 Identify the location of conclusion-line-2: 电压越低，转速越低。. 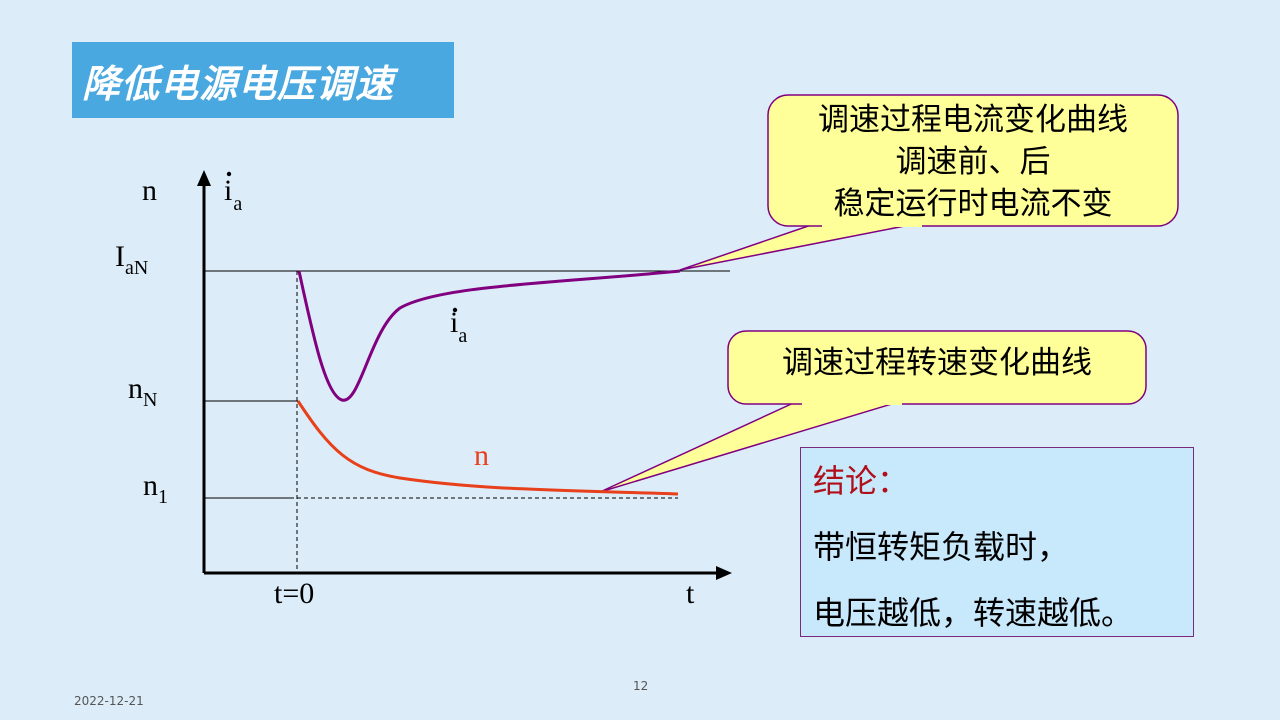
(973, 613).